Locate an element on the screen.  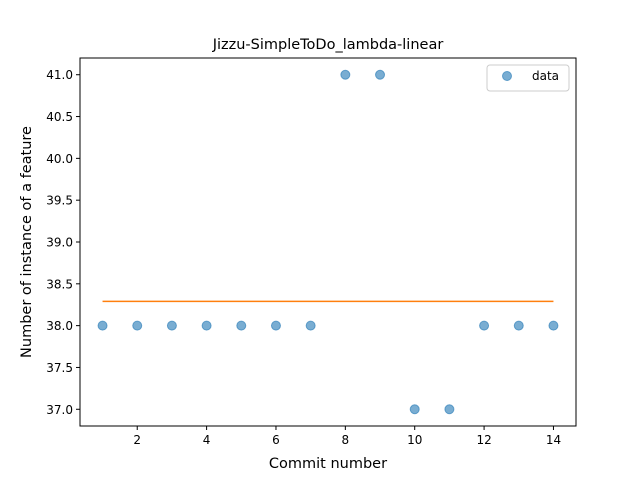
y-tick-label: 40.0 is located at coordinates (59, 159).